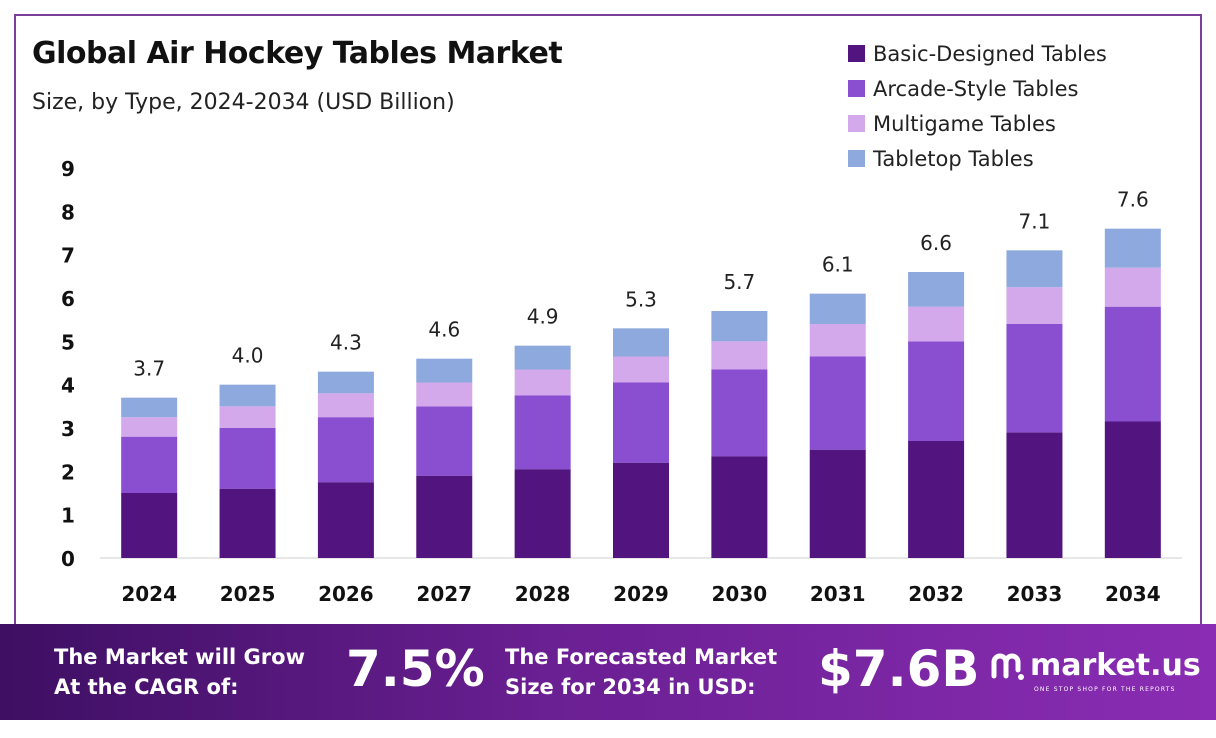 The image size is (1216, 738). Describe the element at coordinates (149, 369) in the screenshot. I see `bar-total-label: 3.7` at that location.